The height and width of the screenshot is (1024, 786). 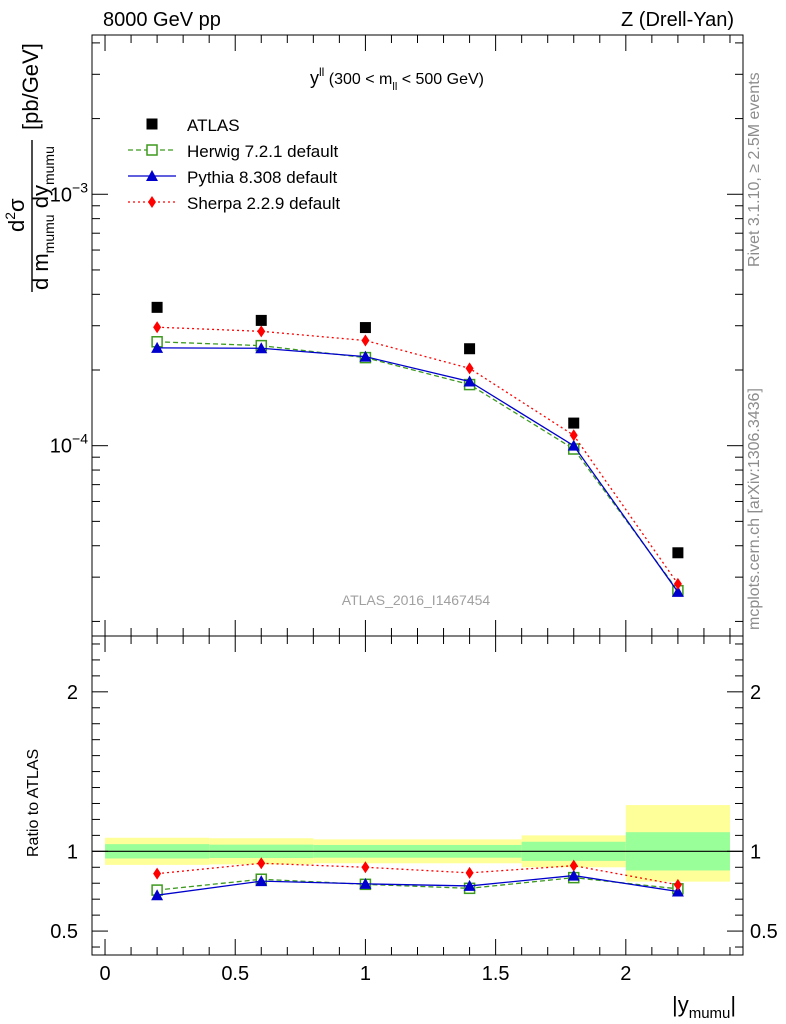 I want to click on legend-label-atlas: ATLAS, so click(x=213, y=125).